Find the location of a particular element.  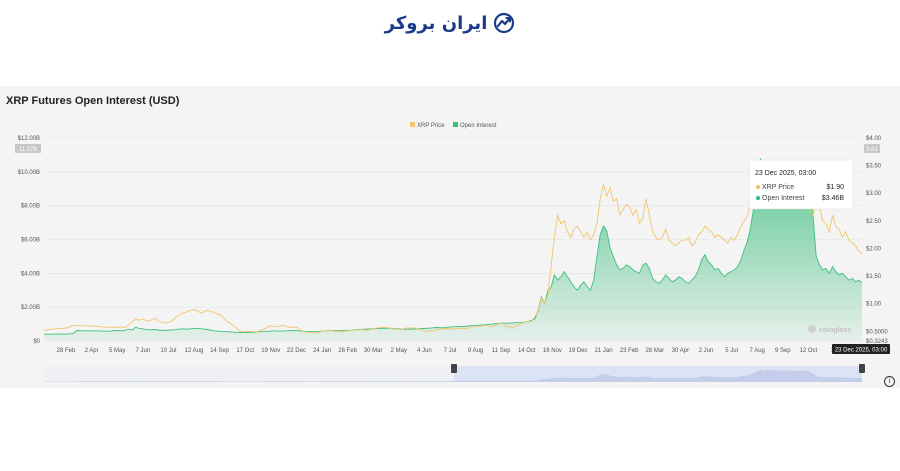

x-tick-label: 5 May is located at coordinates (117, 351).